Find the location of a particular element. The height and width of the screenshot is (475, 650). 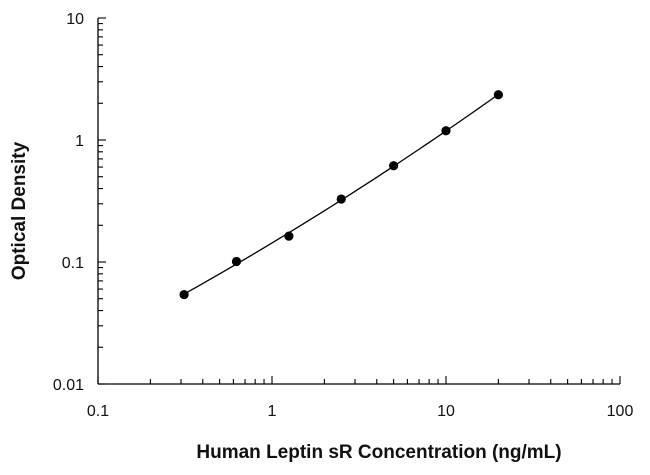

x-tick-label: 100 is located at coordinates (620, 411).